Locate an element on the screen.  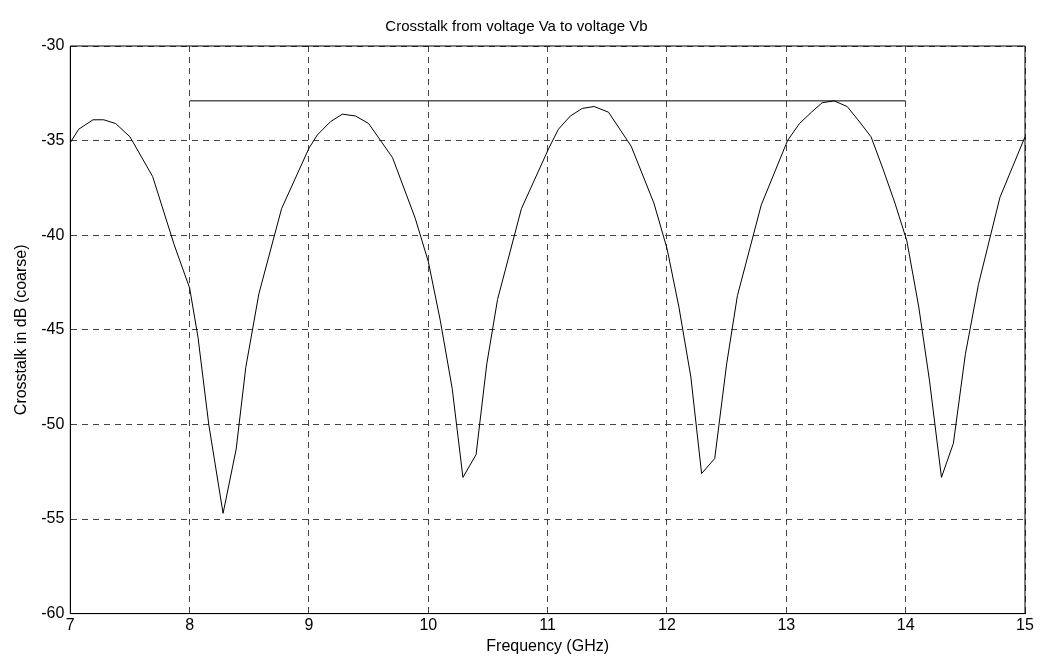
y-tick-label: -50 is located at coordinates (53, 423).